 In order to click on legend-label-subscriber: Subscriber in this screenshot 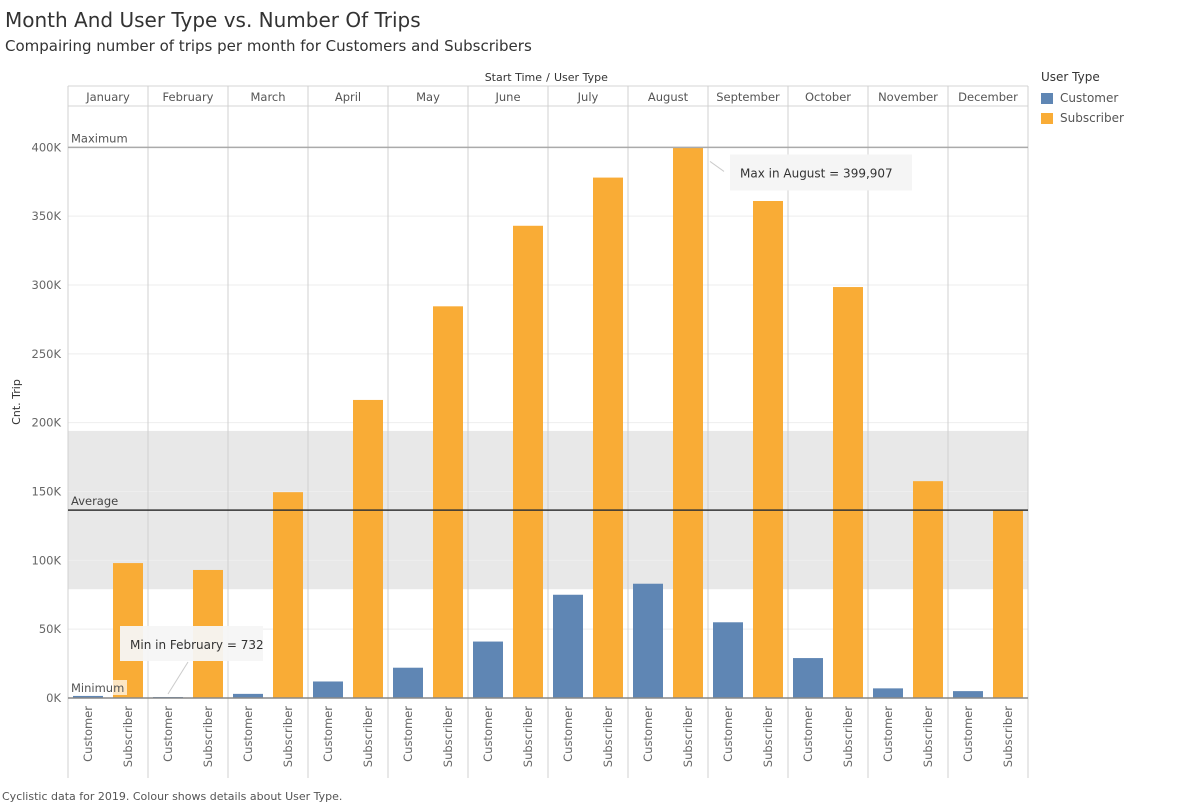, I will do `click(1092, 118)`.